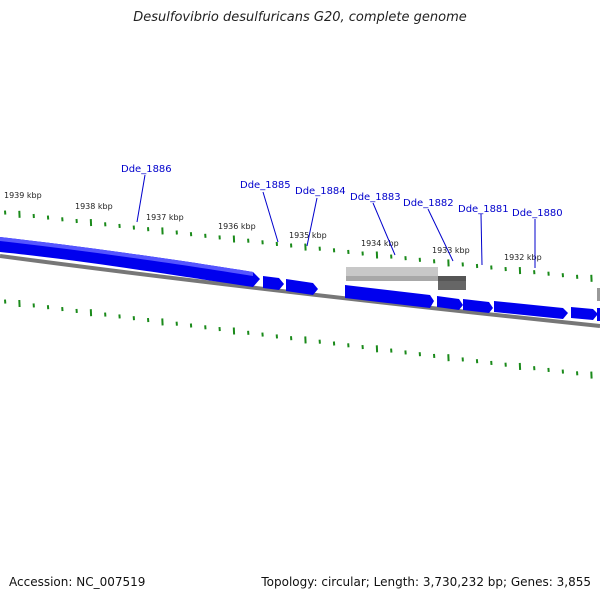 The width and height of the screenshot is (600, 600). Describe the element at coordinates (336, 221) in the screenshot. I see `gene-label-lines` at that location.